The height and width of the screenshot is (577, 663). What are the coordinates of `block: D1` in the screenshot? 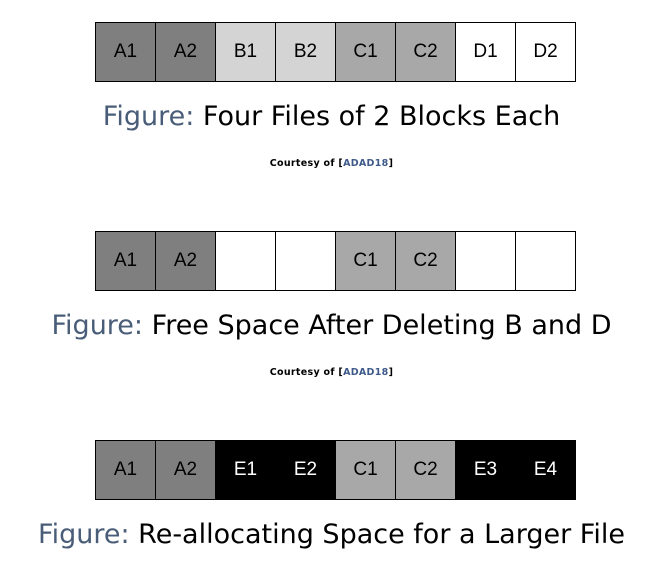 It's located at (486, 52).